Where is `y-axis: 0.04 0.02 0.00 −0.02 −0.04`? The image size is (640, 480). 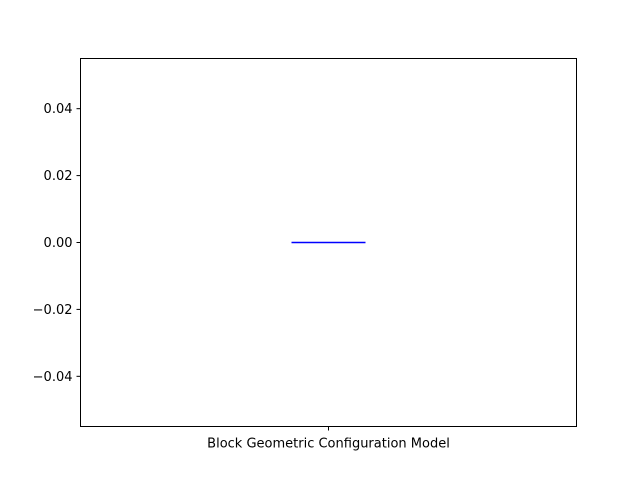
y-axis: 0.04 0.02 0.00 −0.02 −0.04 is located at coordinates (57, 243).